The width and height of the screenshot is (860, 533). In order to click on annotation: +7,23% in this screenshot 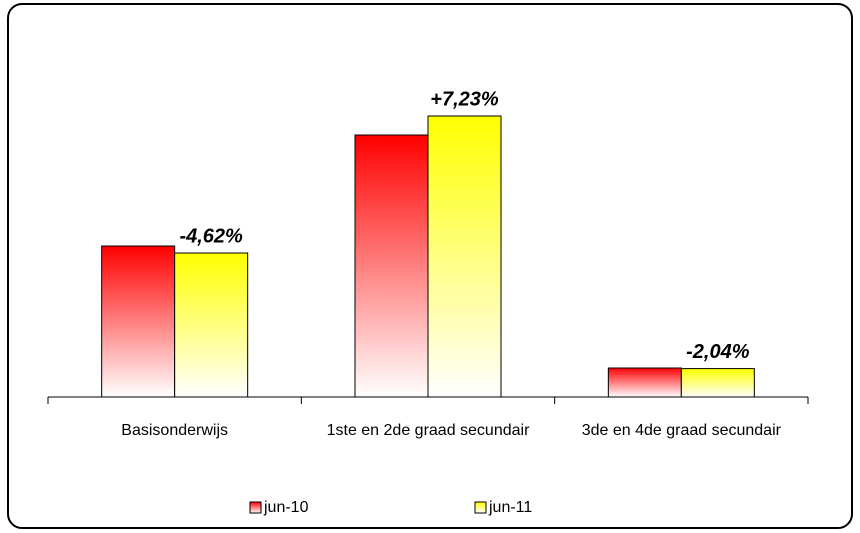, I will do `click(464, 99)`.